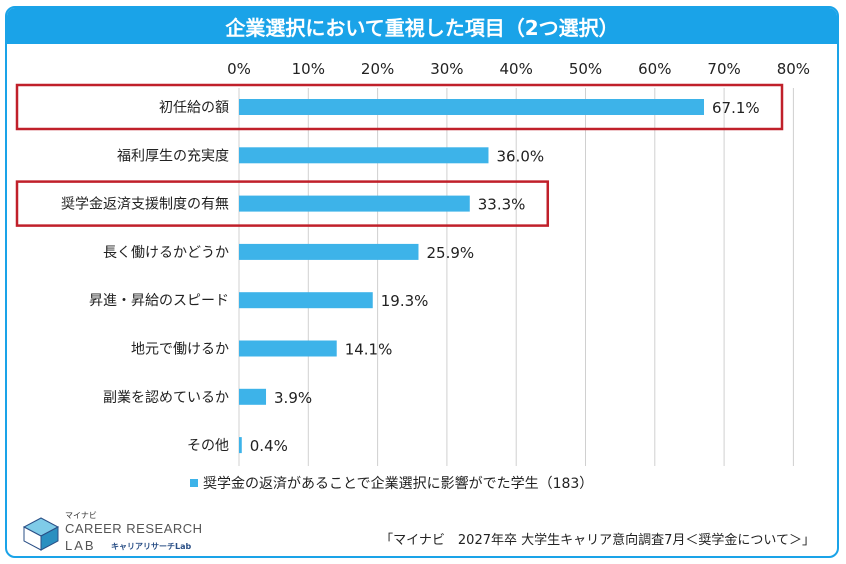 The image size is (846, 564). What do you see at coordinates (173, 156) in the screenshot?
I see `category-label: 福利厚生の充実度` at bounding box center [173, 156].